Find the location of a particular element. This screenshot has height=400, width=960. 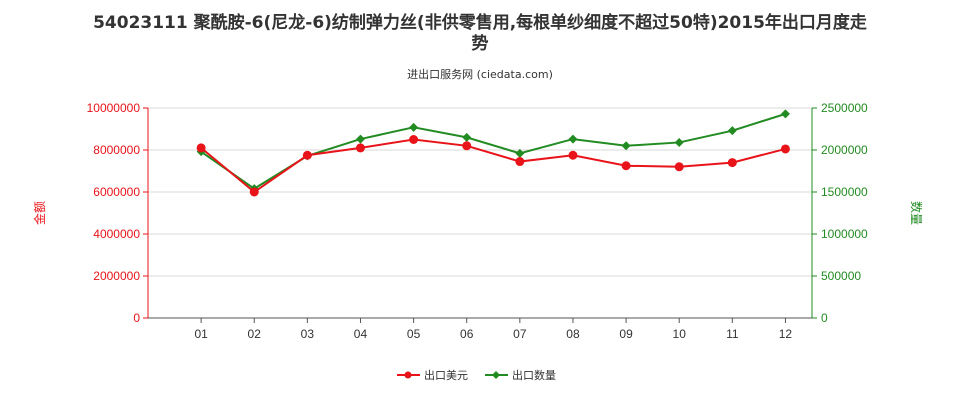

legend-item-amount: 出口美元 is located at coordinates (432, 375).